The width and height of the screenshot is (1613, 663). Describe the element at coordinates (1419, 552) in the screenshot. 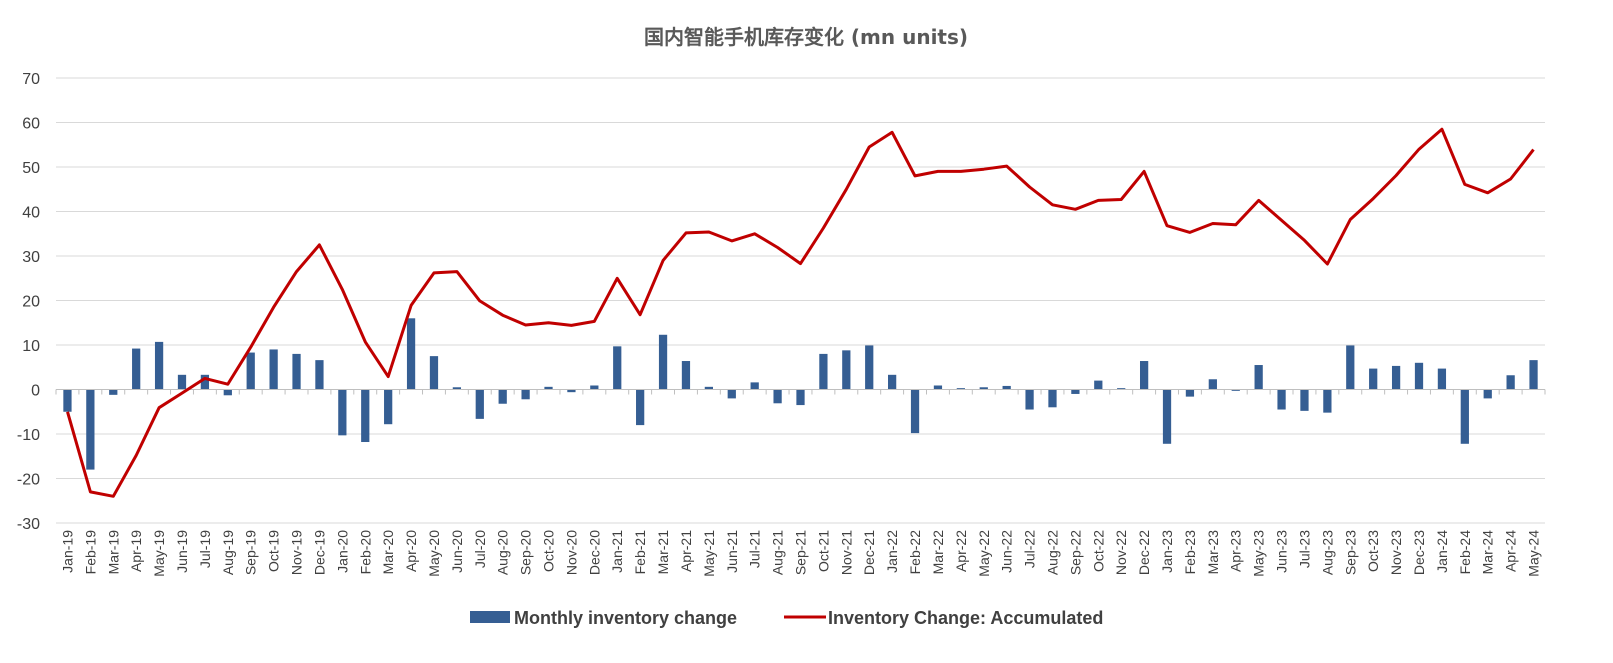

I see `x-tick-label: Dec-23` at that location.